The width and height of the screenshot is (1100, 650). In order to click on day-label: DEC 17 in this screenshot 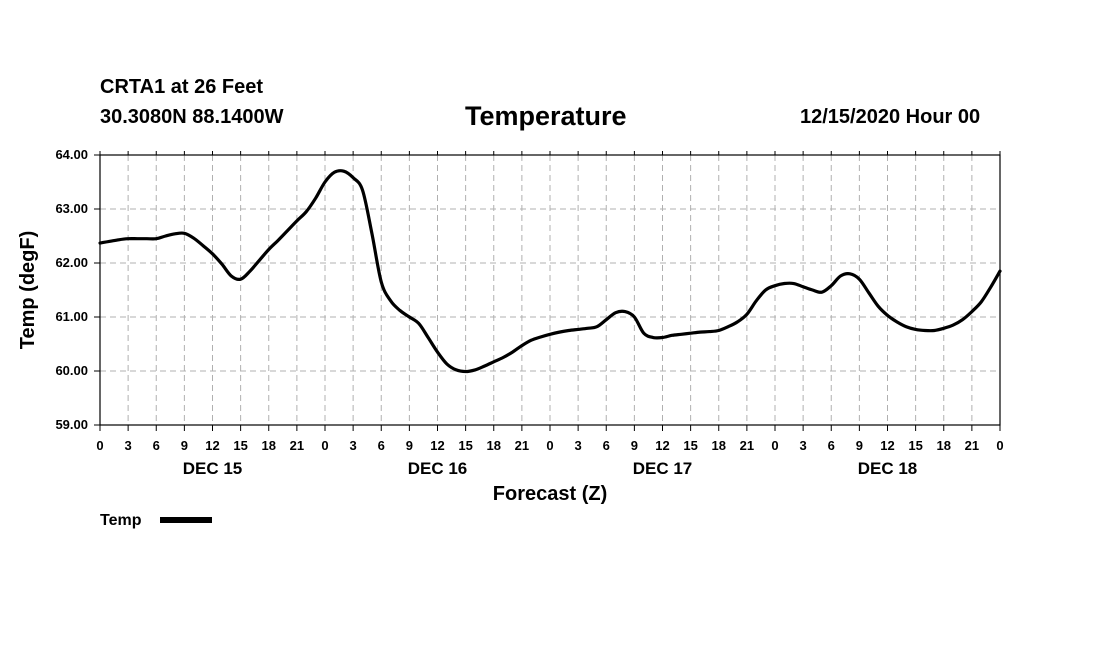, I will do `click(663, 468)`.